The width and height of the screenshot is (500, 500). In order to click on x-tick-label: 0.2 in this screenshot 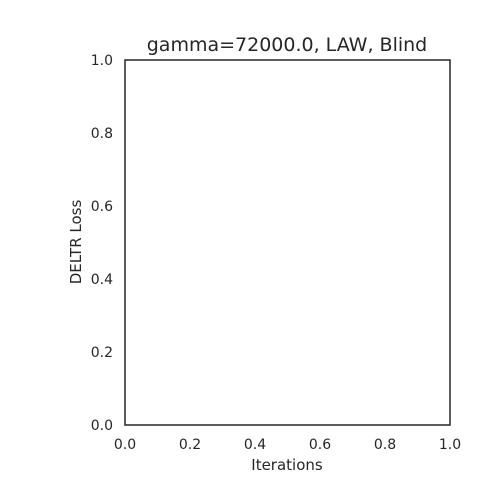, I will do `click(190, 445)`.